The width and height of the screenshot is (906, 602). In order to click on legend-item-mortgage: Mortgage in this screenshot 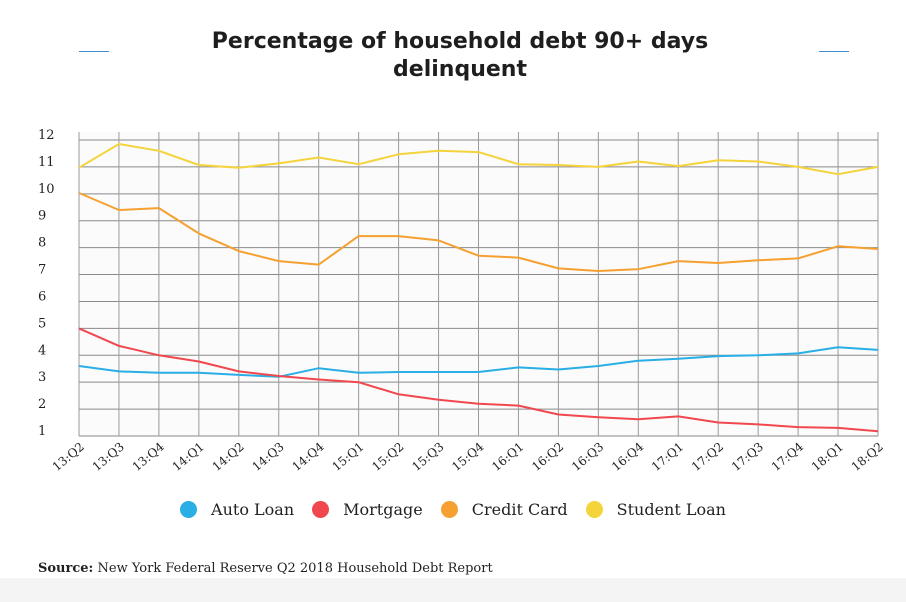, I will do `click(367, 509)`.